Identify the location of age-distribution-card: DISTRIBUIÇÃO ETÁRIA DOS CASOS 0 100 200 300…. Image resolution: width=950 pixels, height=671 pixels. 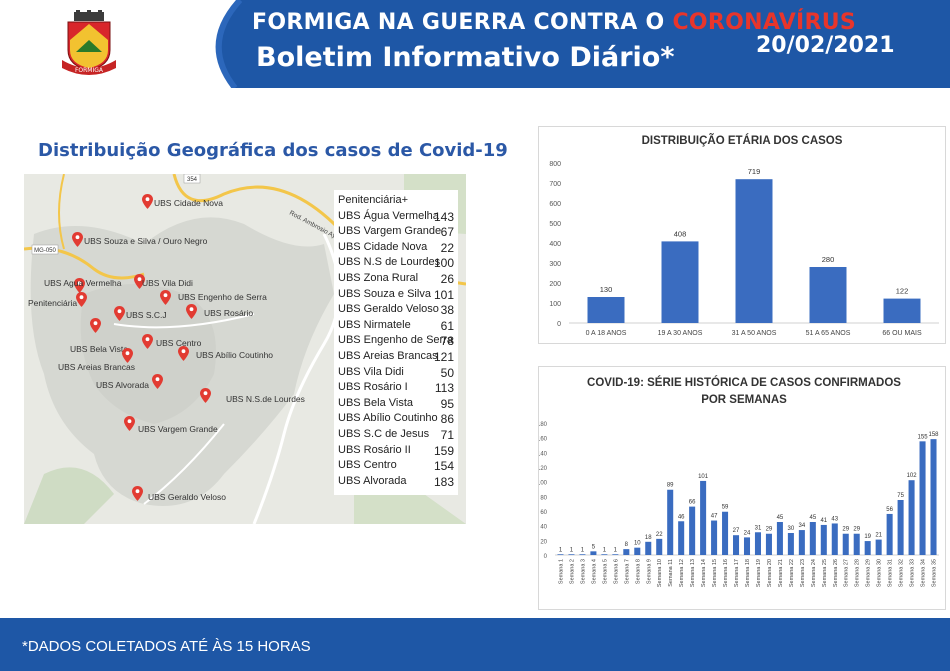
(742, 235).